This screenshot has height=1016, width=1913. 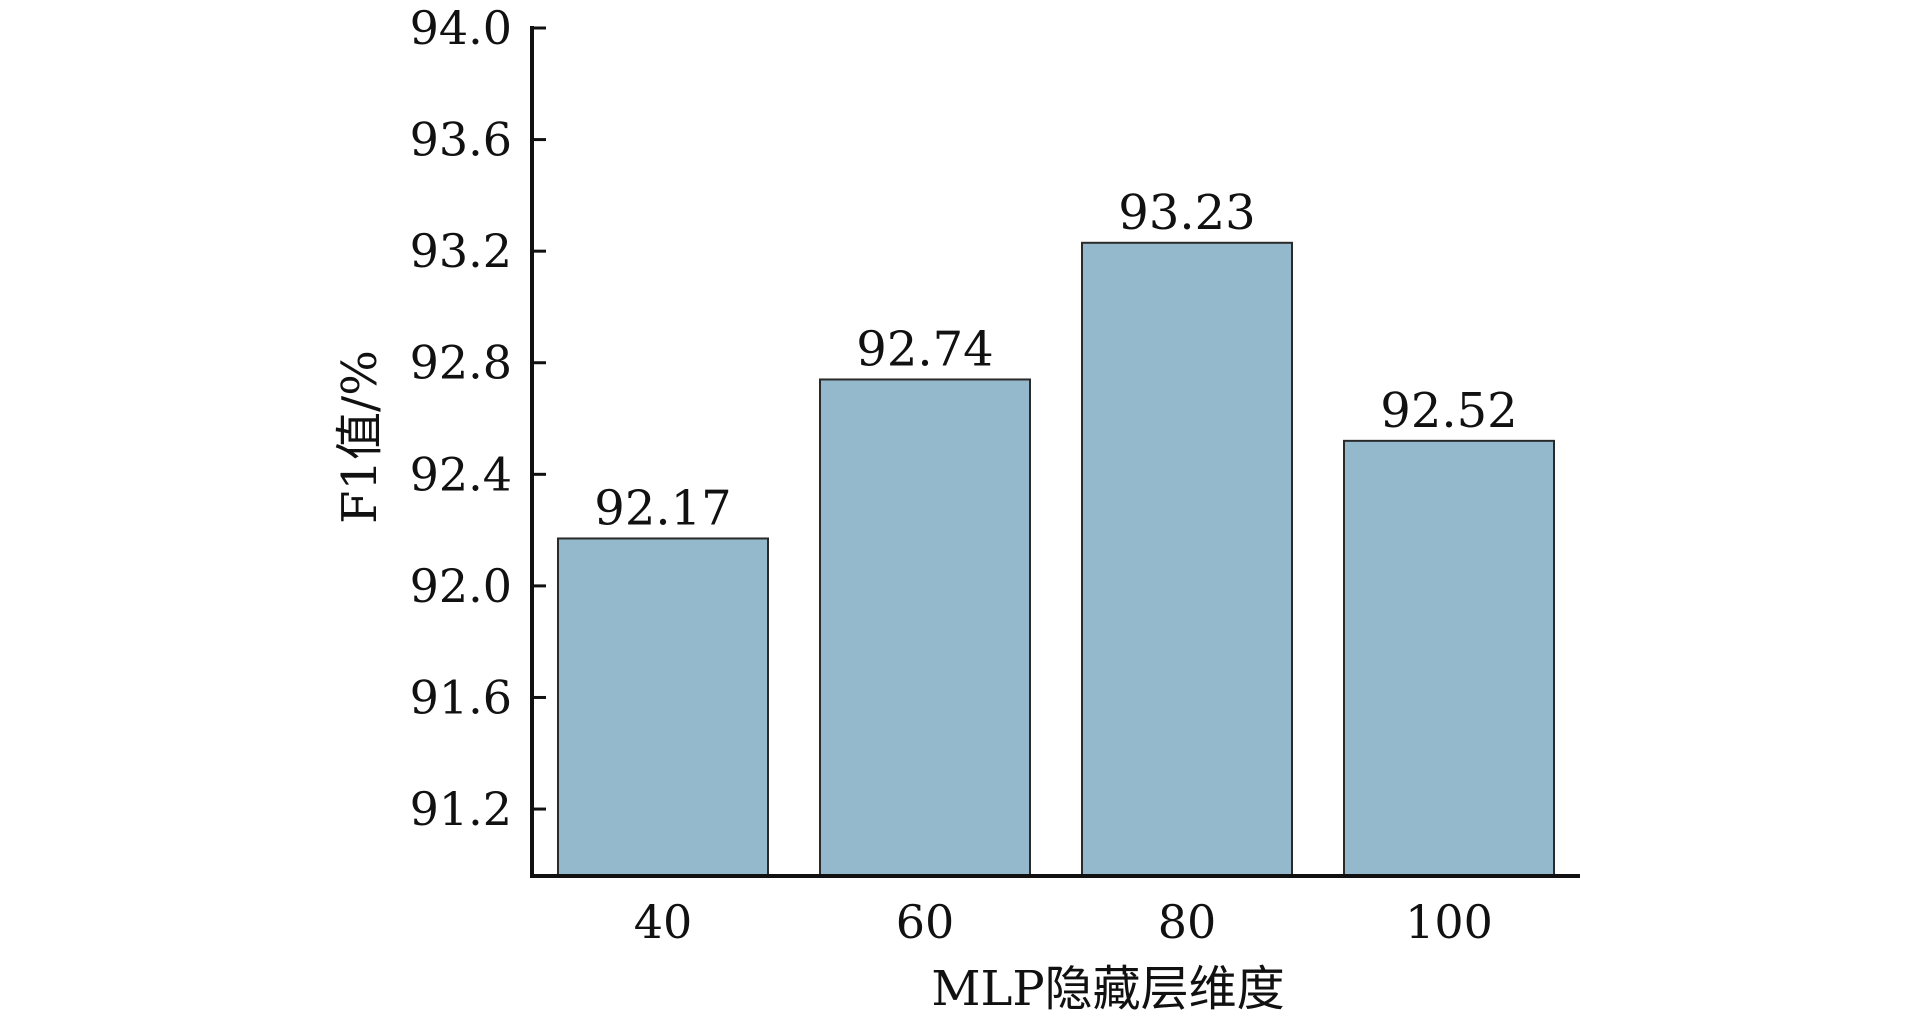 What do you see at coordinates (461, 140) in the screenshot?
I see `y-tick-label-93.6: 93.6` at bounding box center [461, 140].